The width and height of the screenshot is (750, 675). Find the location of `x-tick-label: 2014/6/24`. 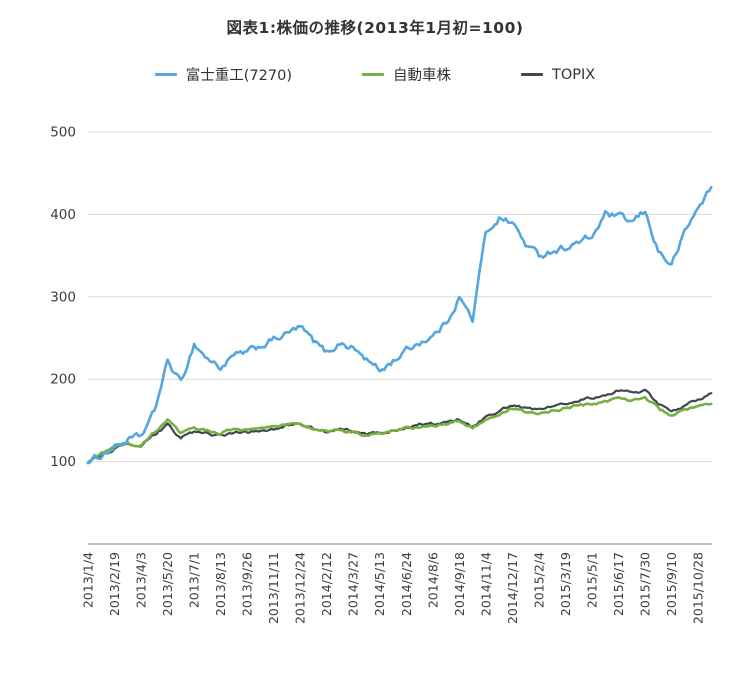

x-tick-label: 2014/6/24 is located at coordinates (406, 584).